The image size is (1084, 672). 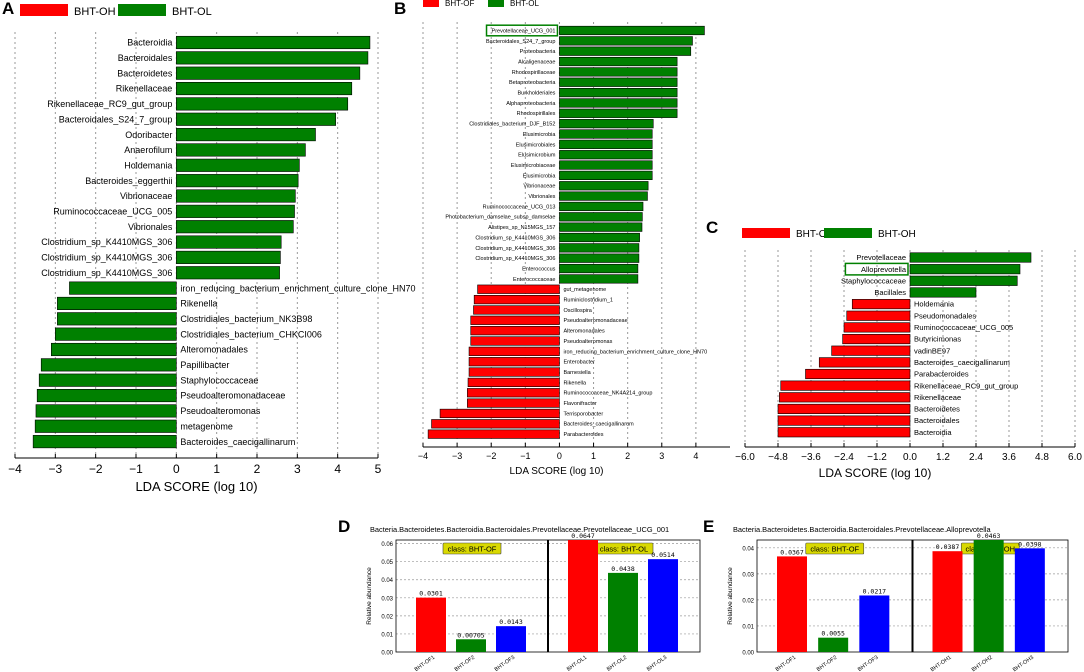 I want to click on x-tick-label: −4.8, so click(x=778, y=457).